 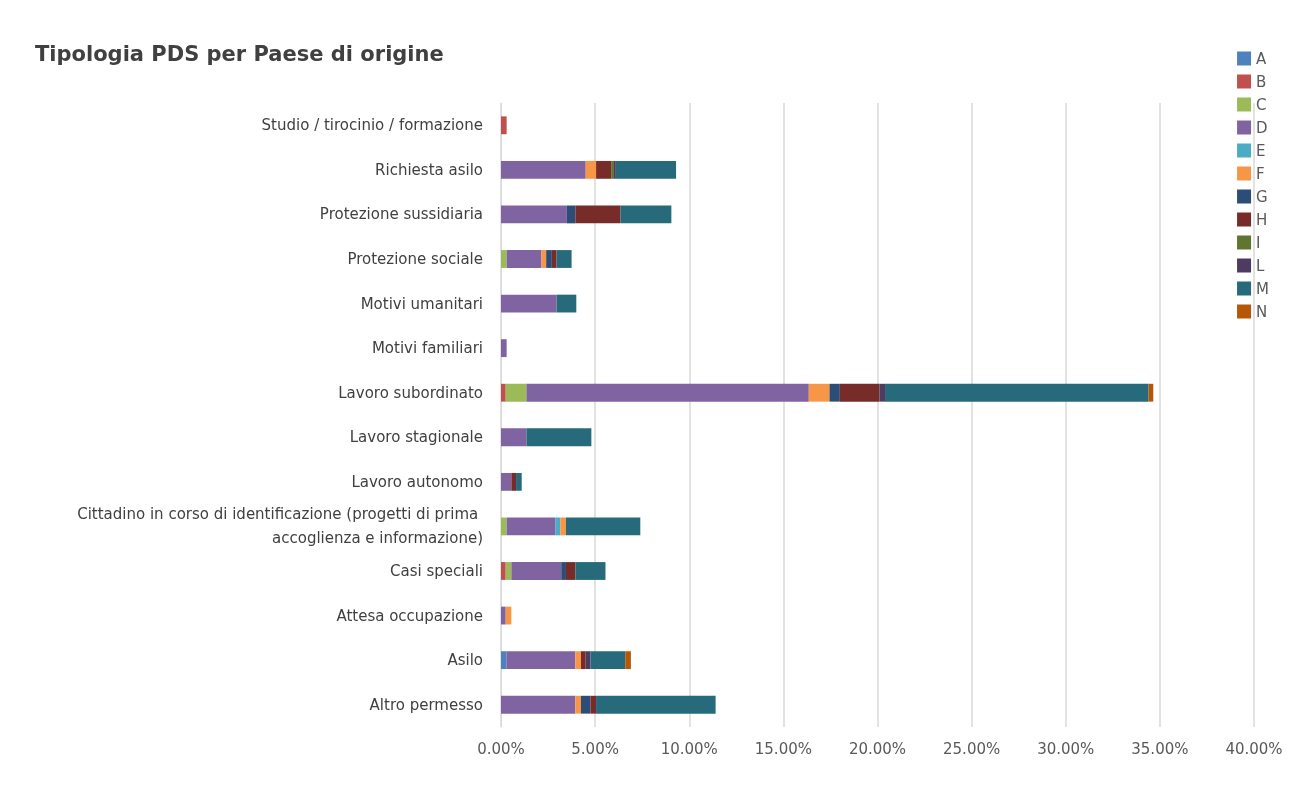 I want to click on y-tick-label: Motivi umanitari, so click(x=421, y=303).